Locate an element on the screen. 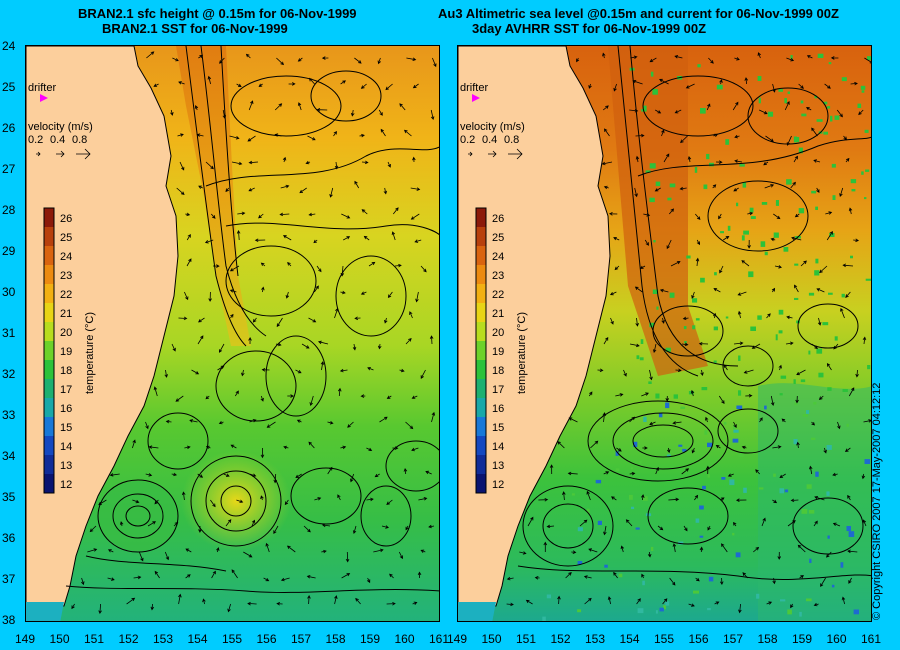 Image resolution: width=900 pixels, height=650 pixels. x-tick-label: 151 is located at coordinates (526, 639).